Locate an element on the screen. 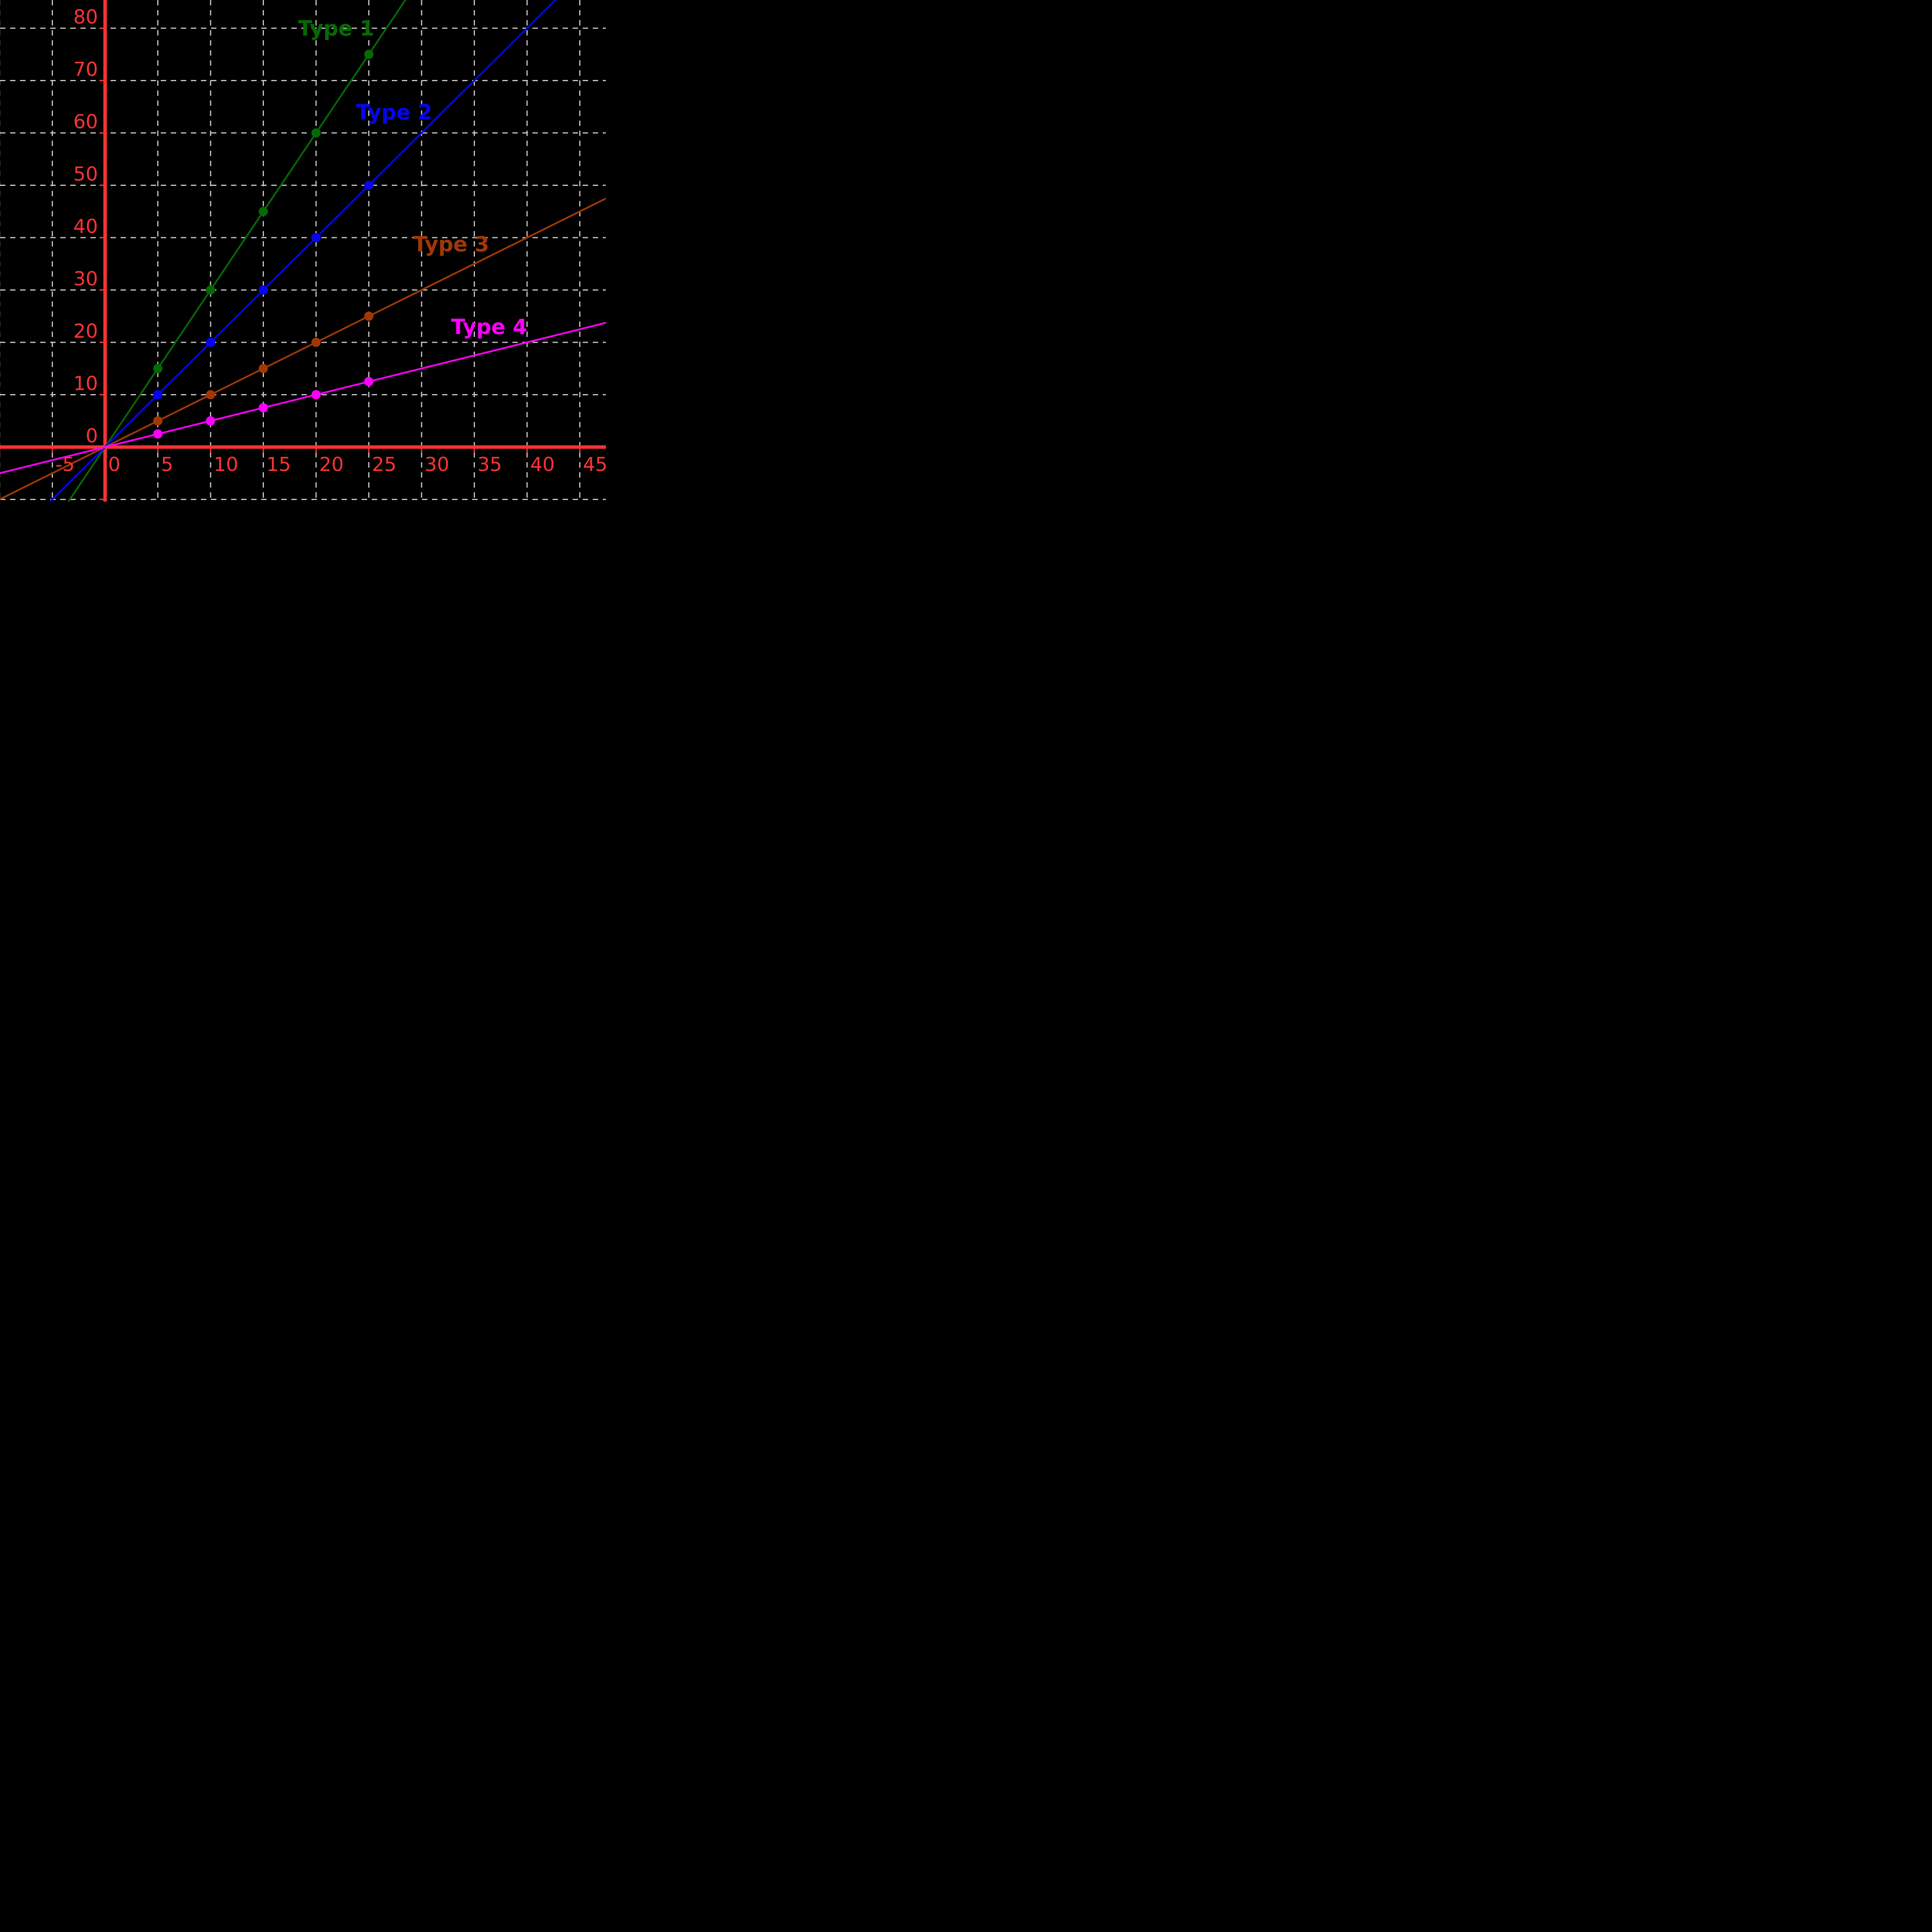  y-axis-label-10: 10 is located at coordinates (86, 383).